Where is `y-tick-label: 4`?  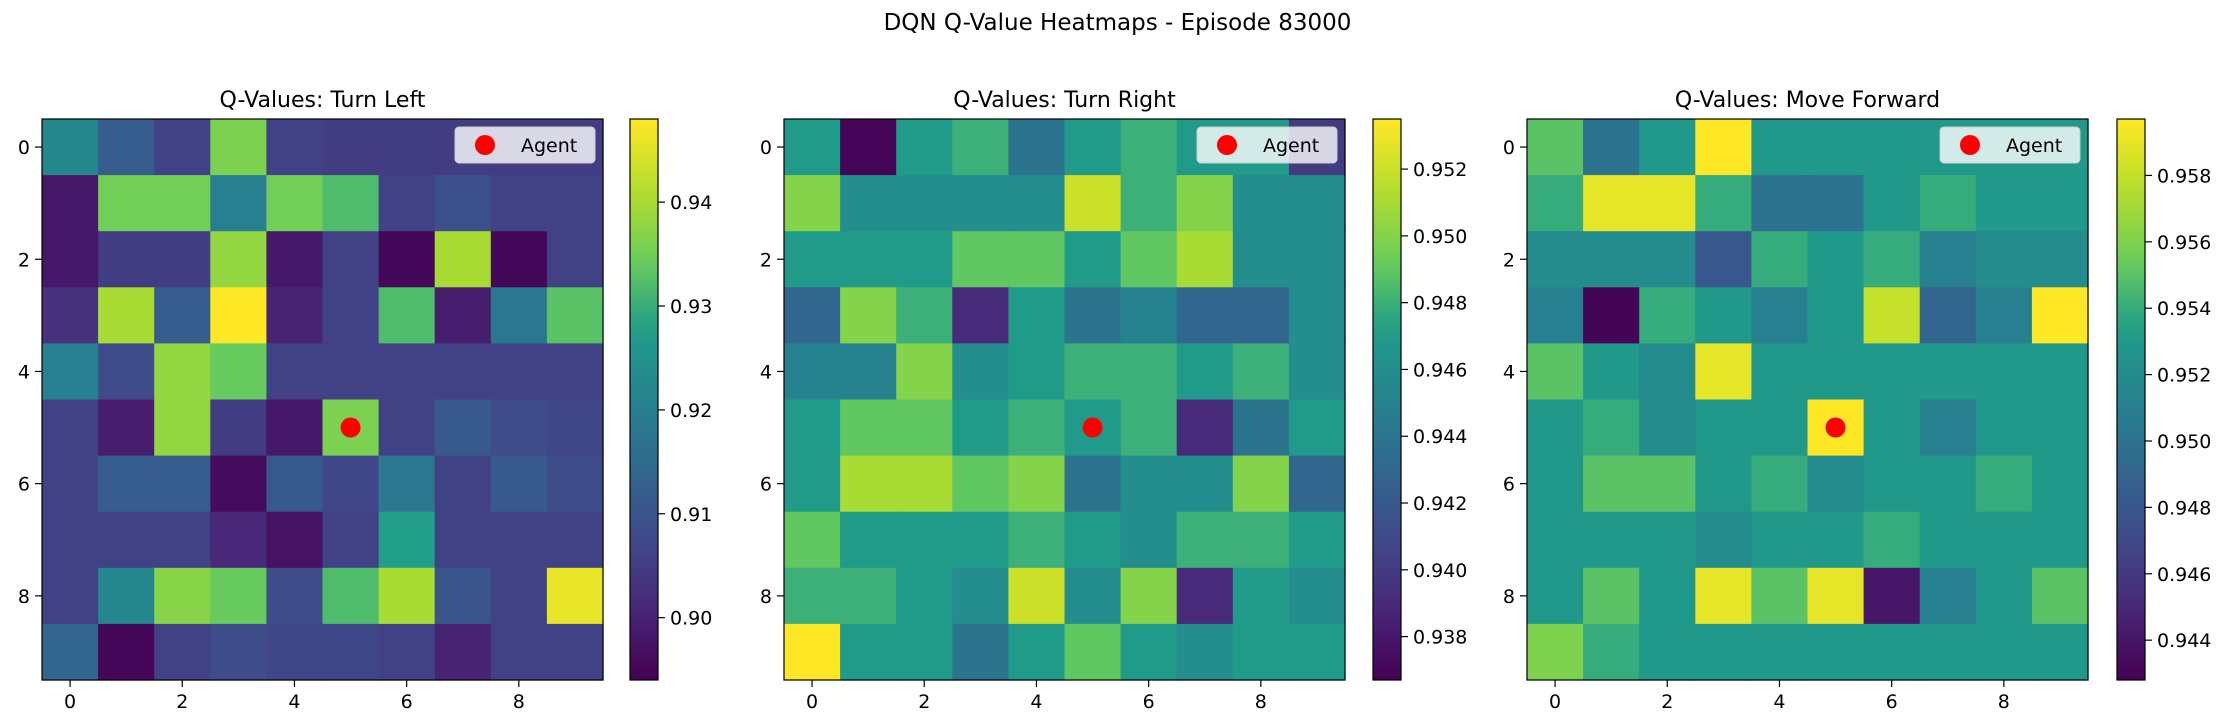
y-tick-label: 4 is located at coordinates (24, 372).